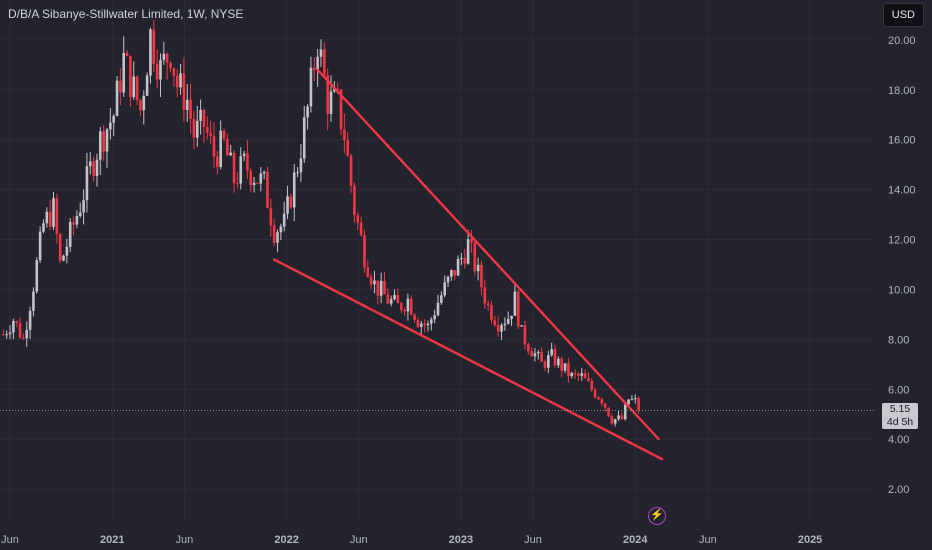  Describe the element at coordinates (898, 340) in the screenshot. I see `y-tick-label: 8.00` at that location.